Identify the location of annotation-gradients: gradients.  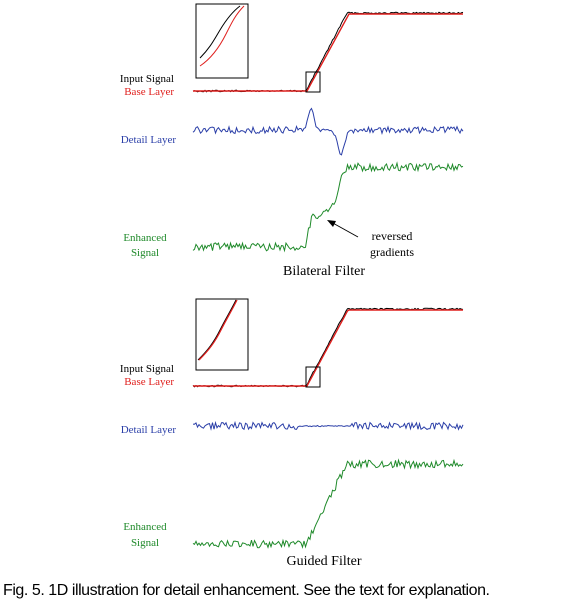
(392, 252).